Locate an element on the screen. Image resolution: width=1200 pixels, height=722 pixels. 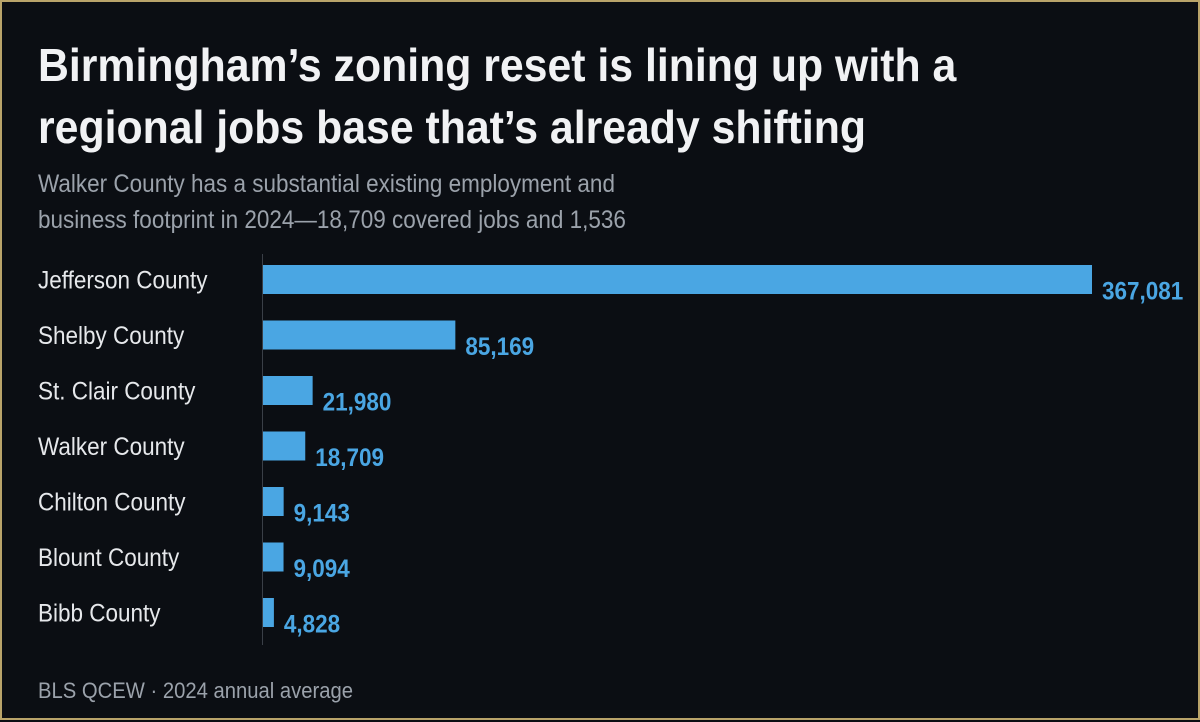
category-label: Shelby County is located at coordinates (111, 336).